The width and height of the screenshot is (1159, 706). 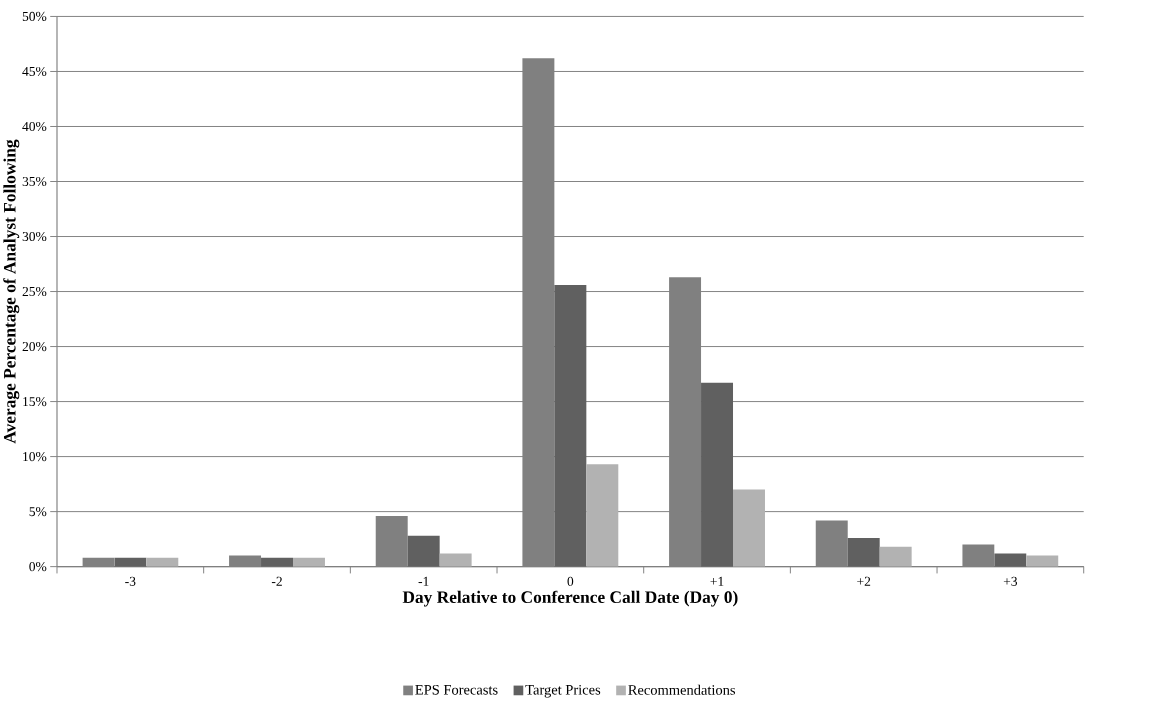 I want to click on x-tick-label: 0, so click(x=570, y=581).